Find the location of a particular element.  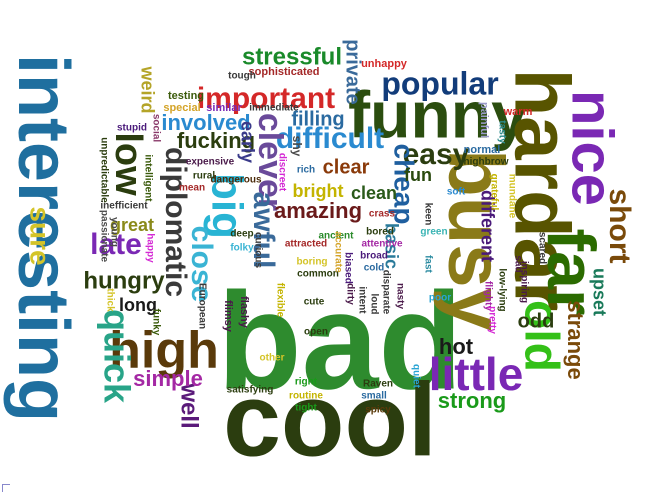

word-private: private is located at coordinates (353, 72).